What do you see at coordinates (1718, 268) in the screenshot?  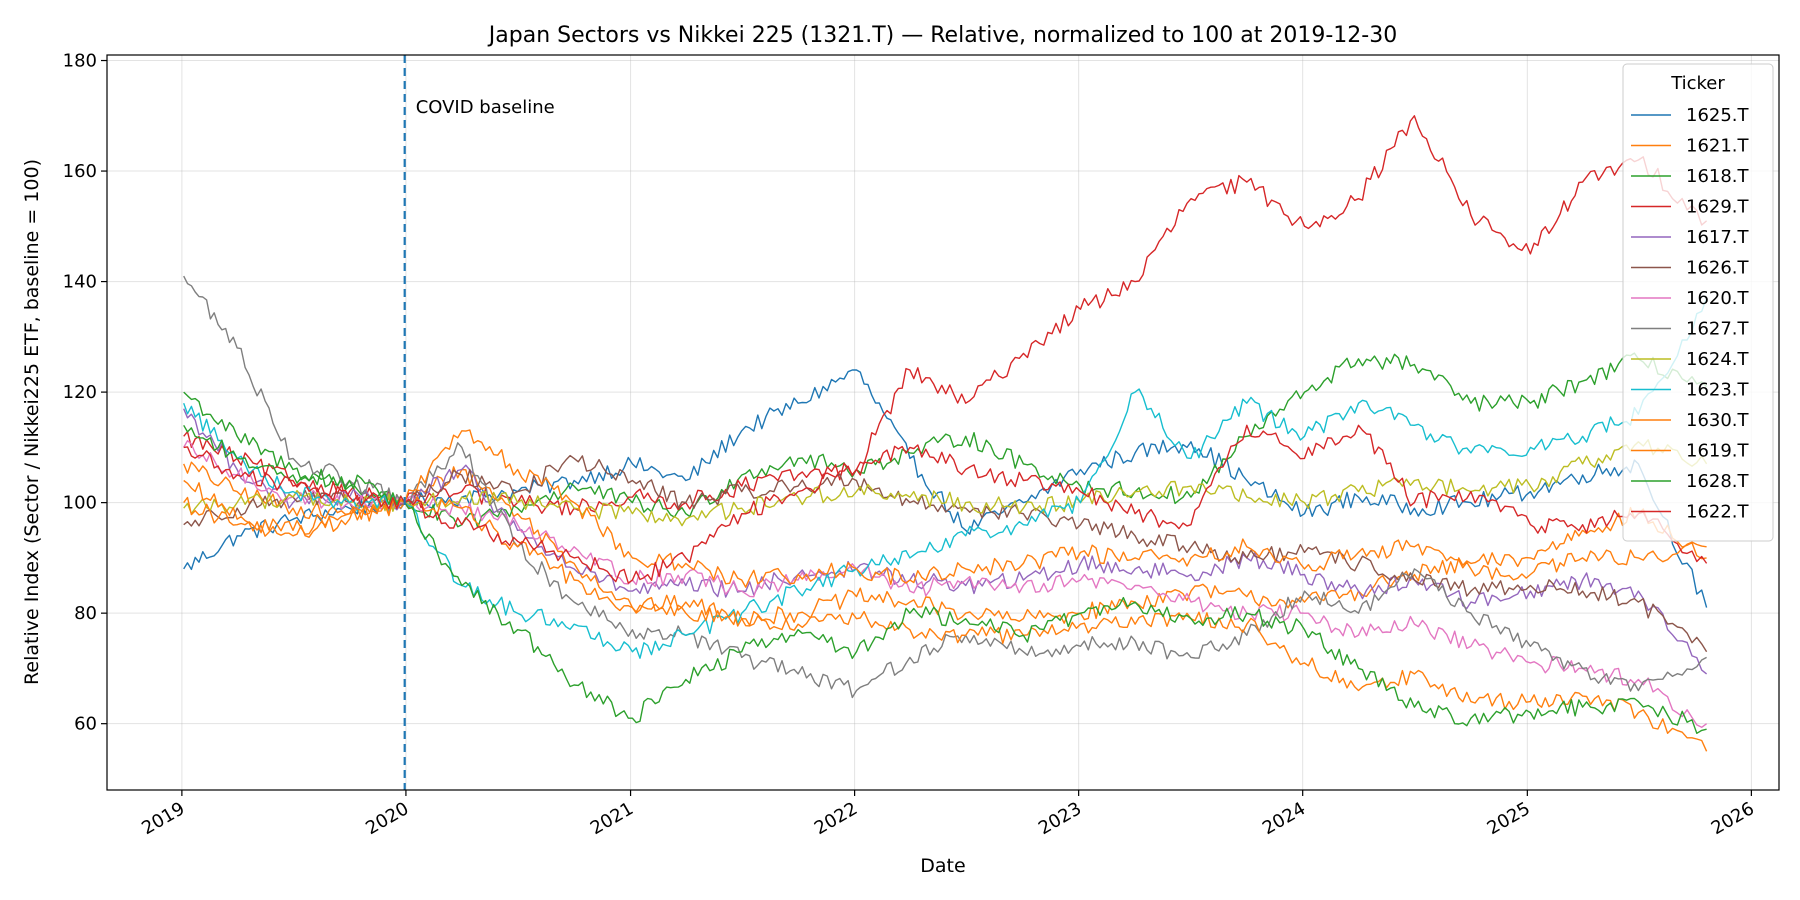 I see `legend-label: 1626.T` at bounding box center [1718, 268].